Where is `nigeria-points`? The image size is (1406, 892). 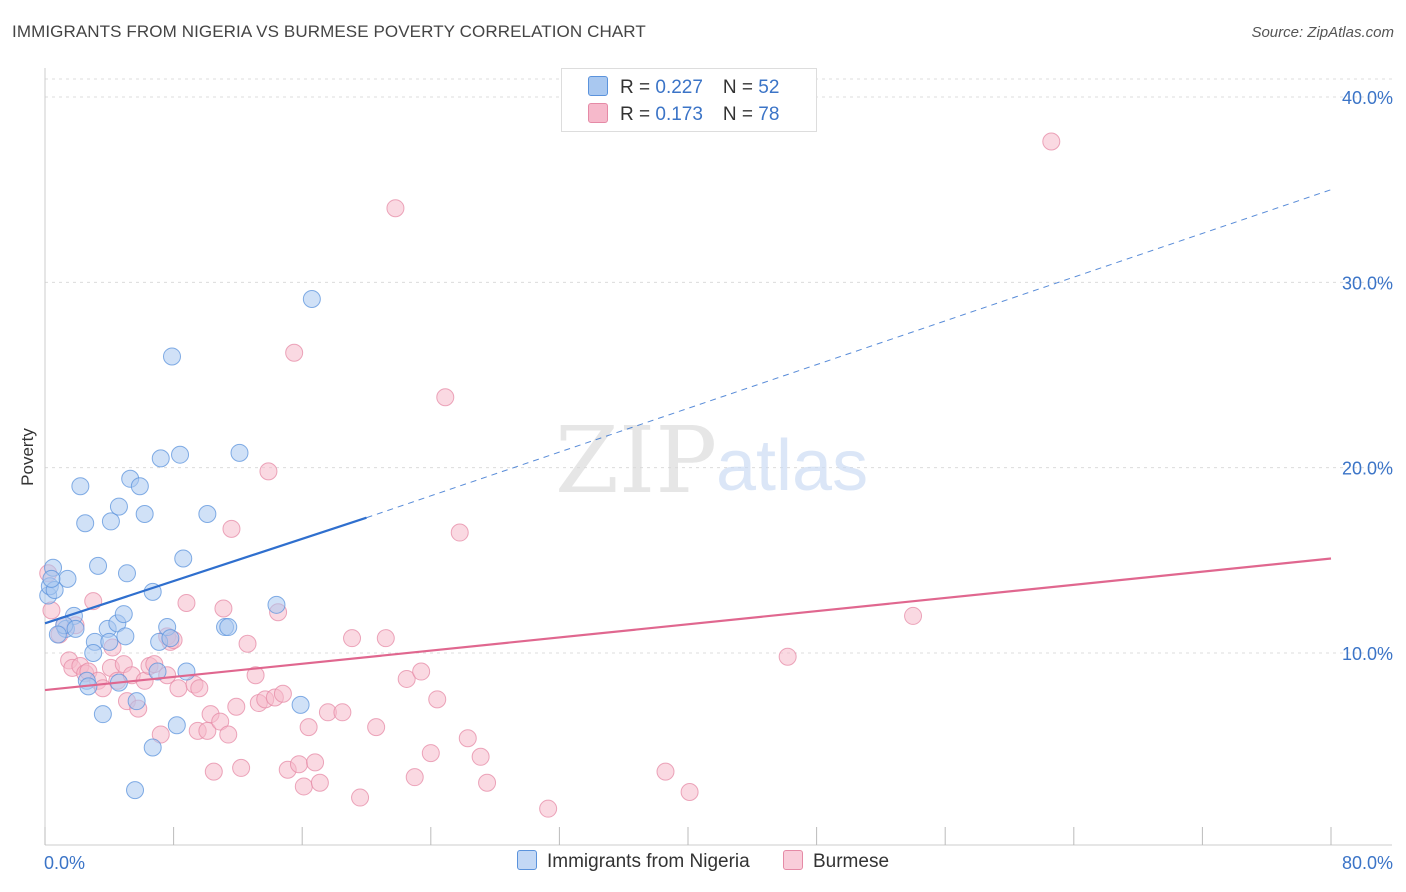
nigeria-points is located at coordinates (180, 545).